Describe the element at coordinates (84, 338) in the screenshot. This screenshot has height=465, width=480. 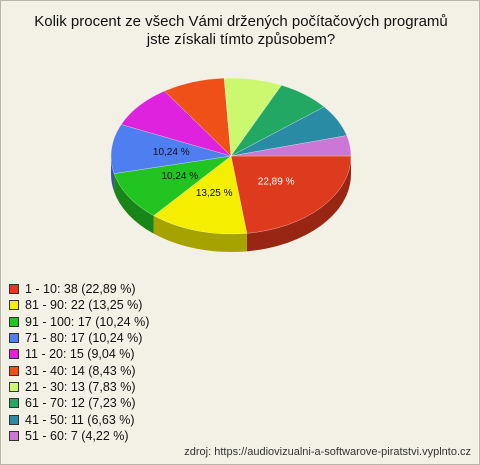
I see `legend-label: 71 - 80: 17 (10,24 %)` at that location.